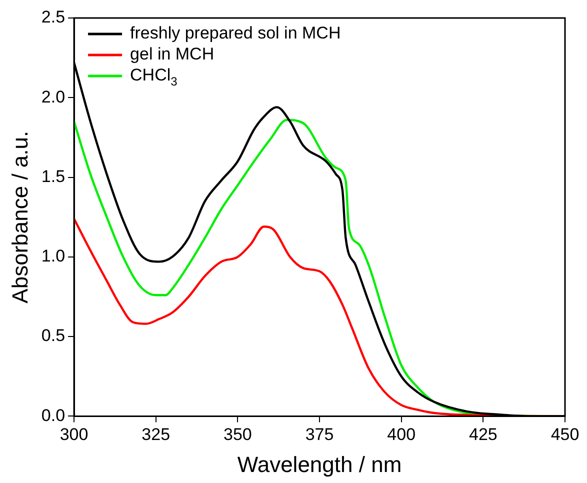 The width and height of the screenshot is (587, 483). I want to click on x-tick-label: 300, so click(74, 434).